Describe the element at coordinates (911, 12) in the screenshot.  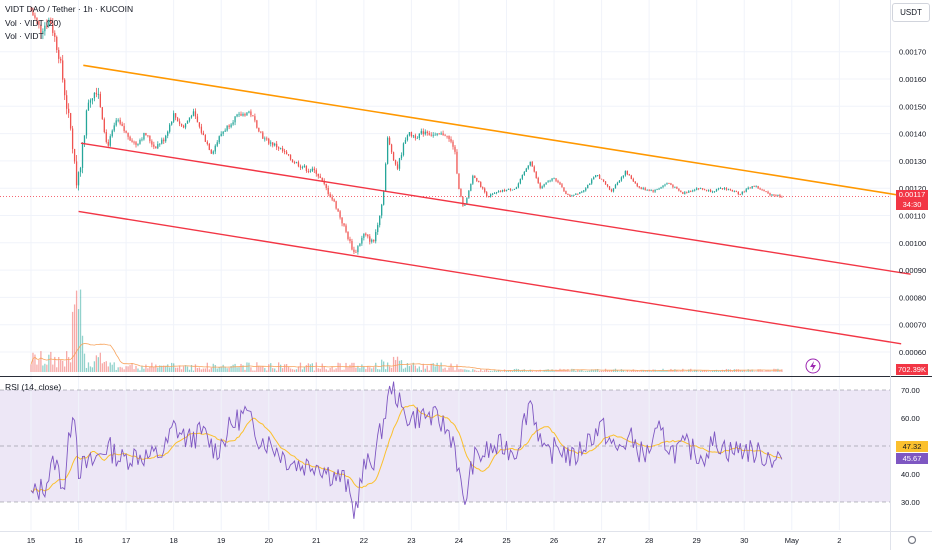
I see `currency-button: USDT` at that location.